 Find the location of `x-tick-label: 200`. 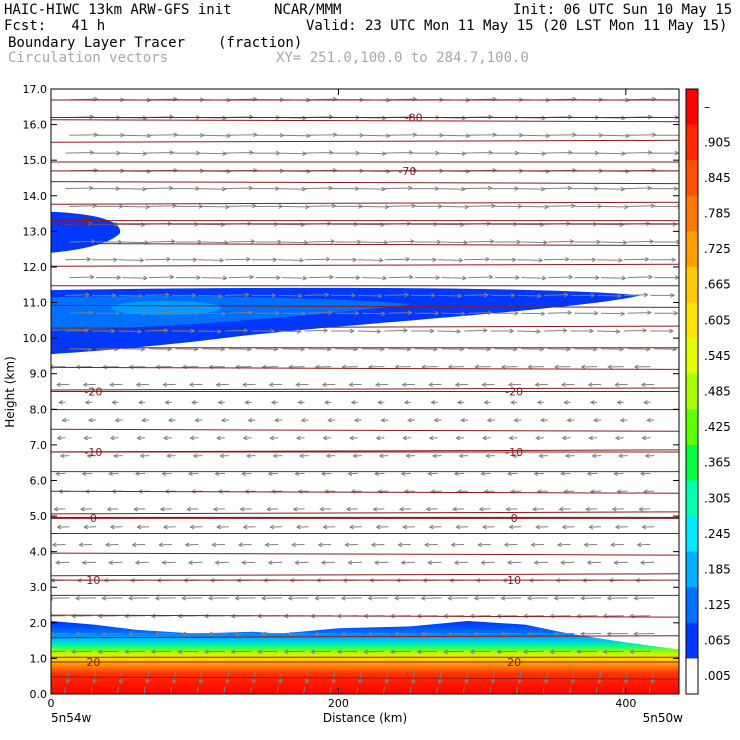

x-tick-label: 200 is located at coordinates (338, 703).